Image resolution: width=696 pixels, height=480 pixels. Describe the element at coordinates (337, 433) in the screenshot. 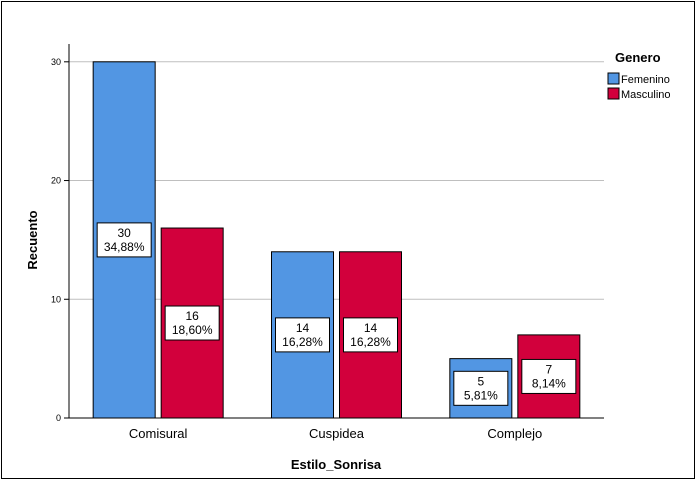

I see `x-tick-label: Cuspidea` at that location.